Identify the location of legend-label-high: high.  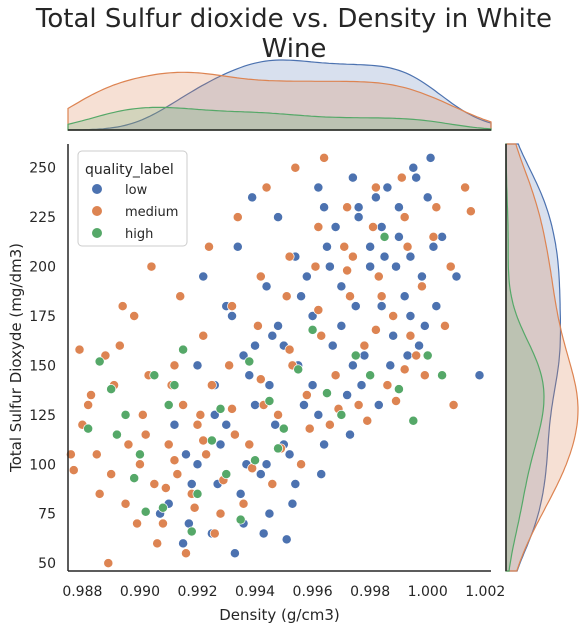
(139, 234).